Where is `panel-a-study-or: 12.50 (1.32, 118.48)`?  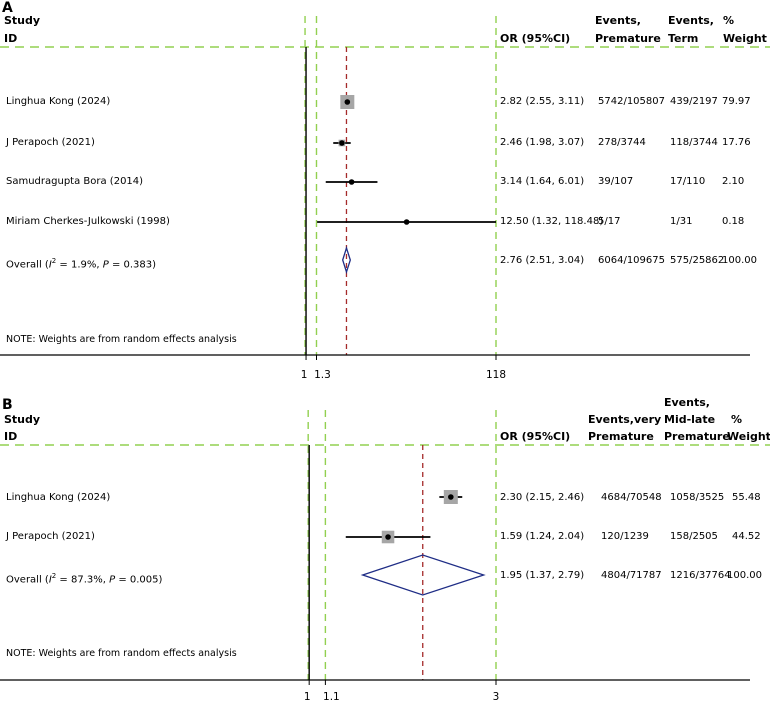
panel-a-study-or: 12.50 (1.32, 118.48) is located at coordinates (552, 221).